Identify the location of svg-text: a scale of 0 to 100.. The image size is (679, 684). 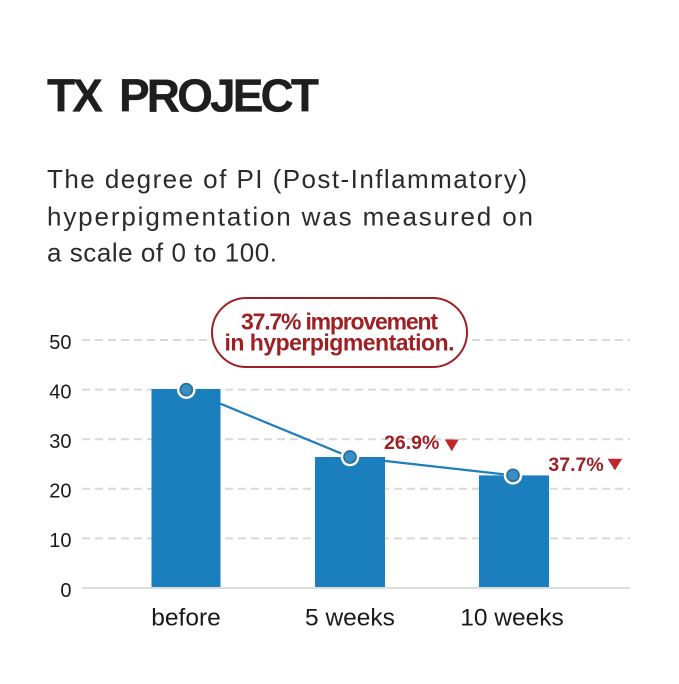
(162, 253).